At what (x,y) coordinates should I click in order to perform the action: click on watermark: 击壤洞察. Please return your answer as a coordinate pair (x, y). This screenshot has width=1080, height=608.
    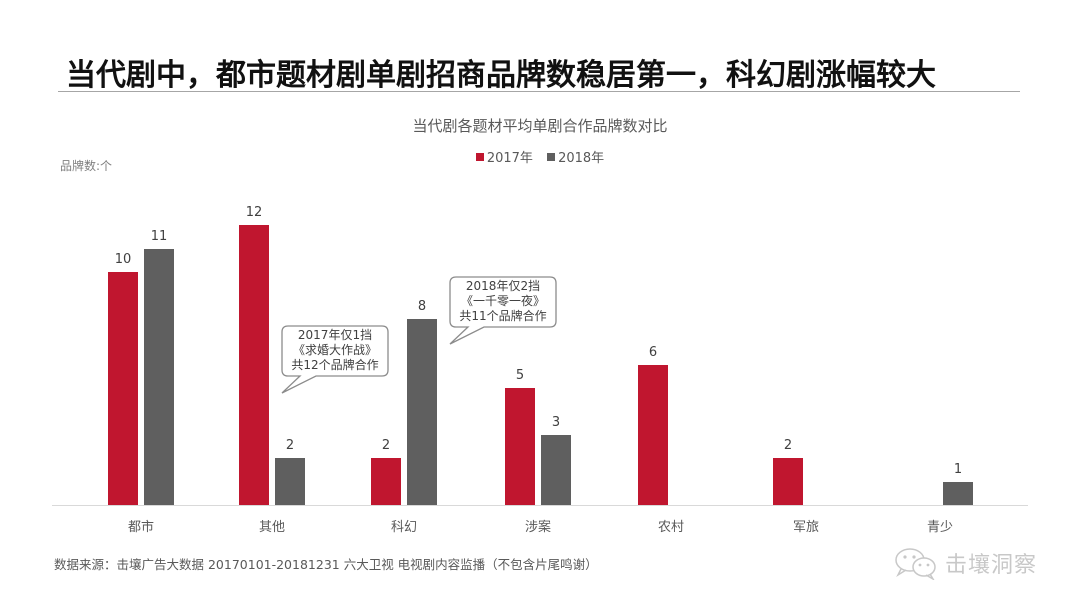
    Looking at the image, I should click on (965, 563).